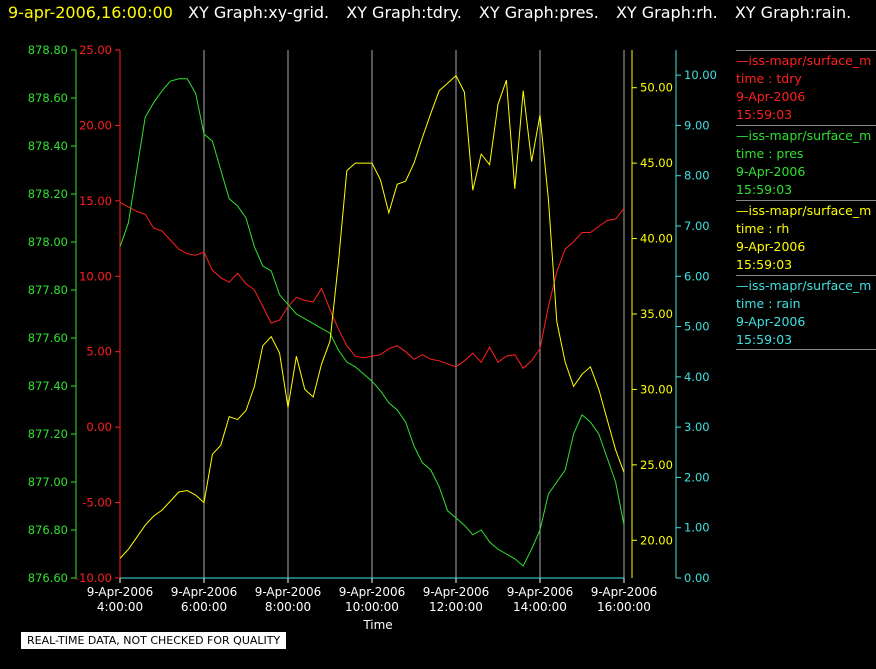  Describe the element at coordinates (48, 482) in the screenshot. I see `pres-tick-label: 877.00` at that location.